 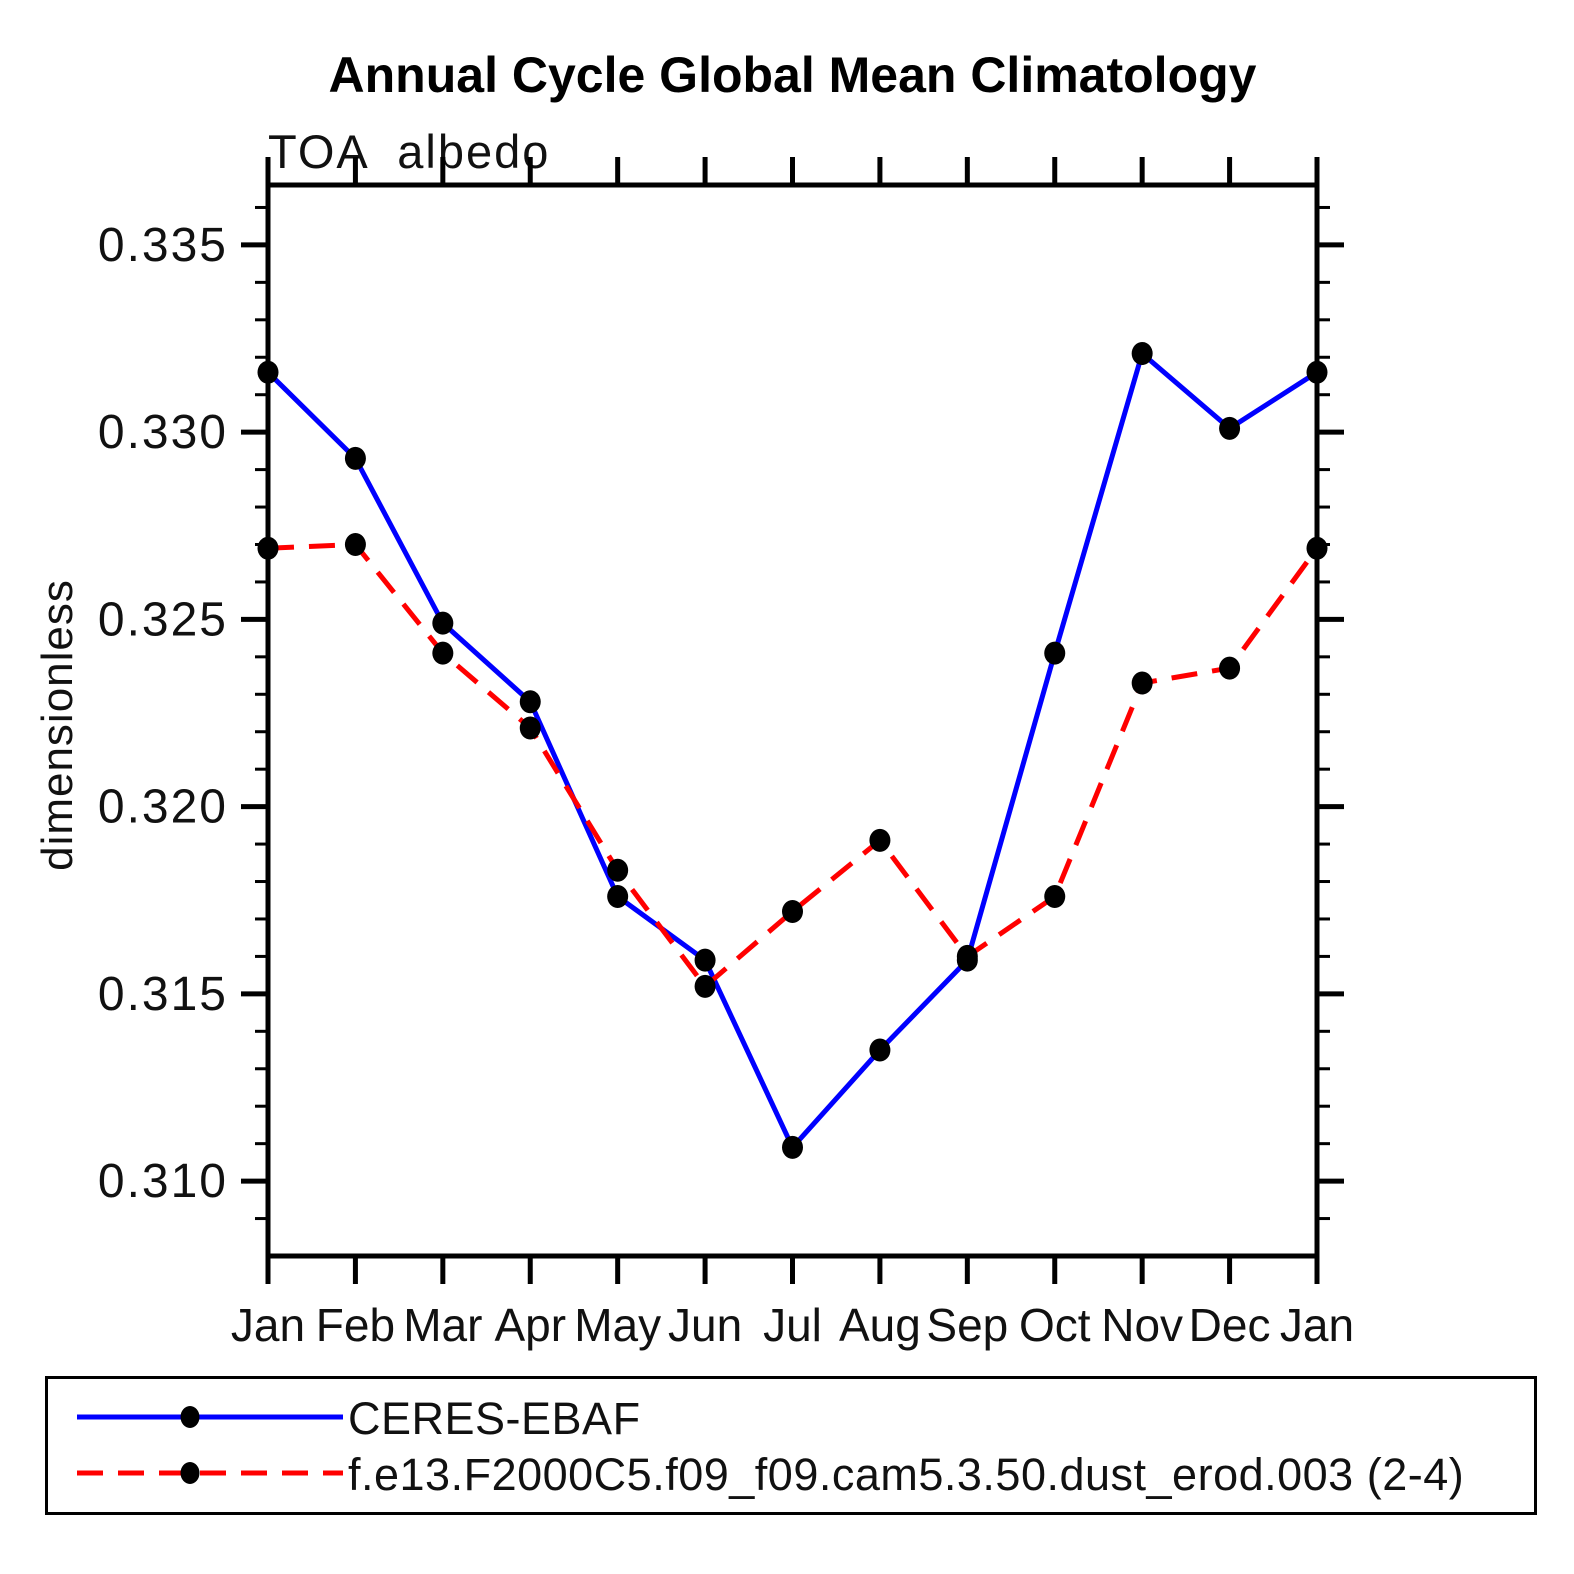 What do you see at coordinates (163, 619) in the screenshot?
I see `y-tick-label: 0.325` at bounding box center [163, 619].